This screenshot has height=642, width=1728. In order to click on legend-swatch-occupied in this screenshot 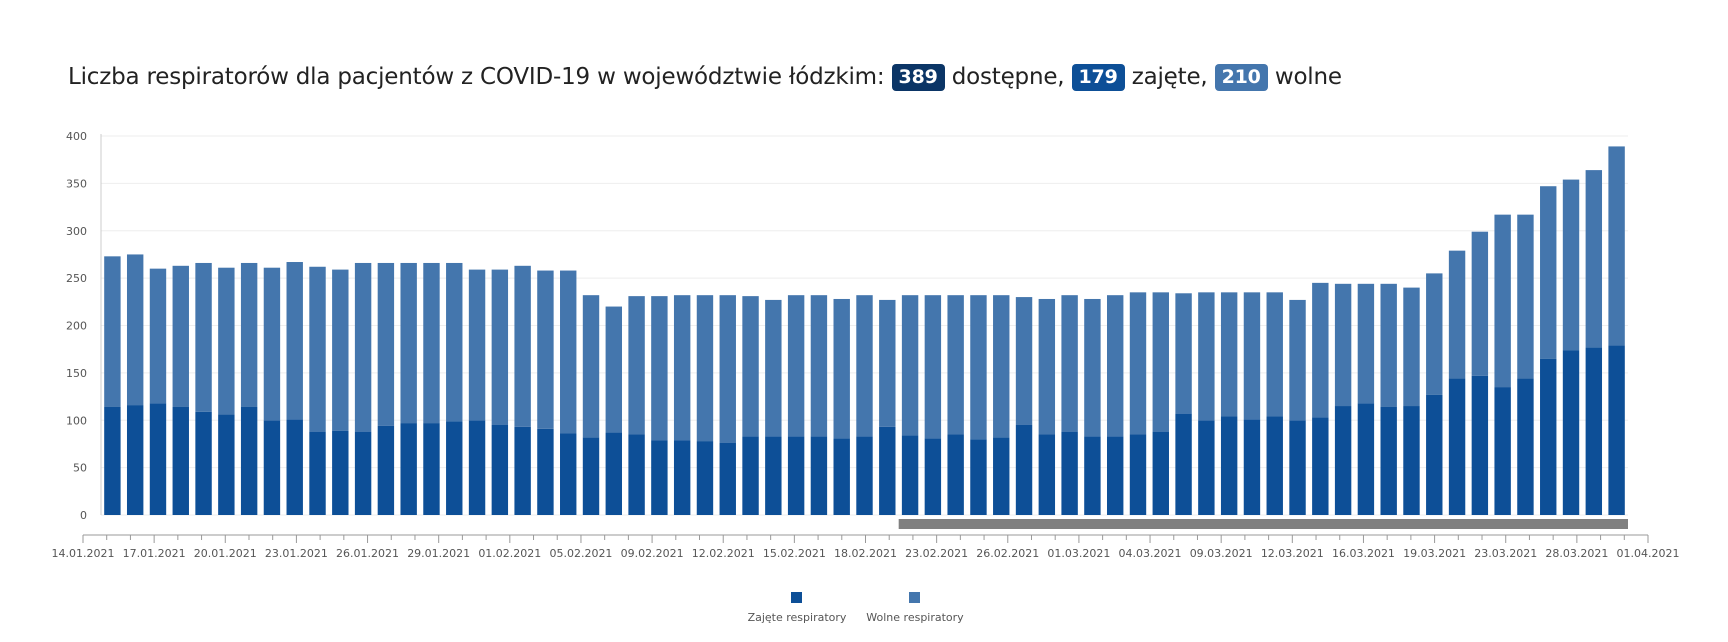, I will do `click(796, 597)`.